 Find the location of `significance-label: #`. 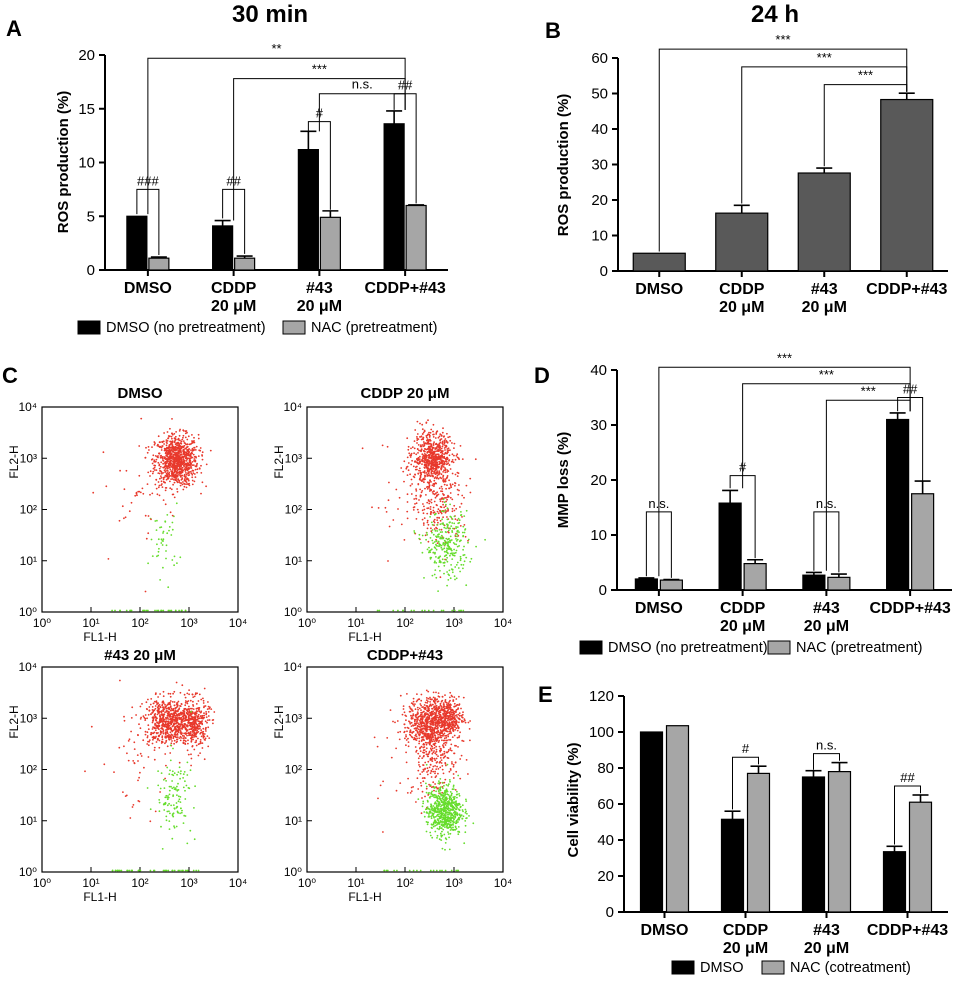

significance-label: # is located at coordinates (320, 113).